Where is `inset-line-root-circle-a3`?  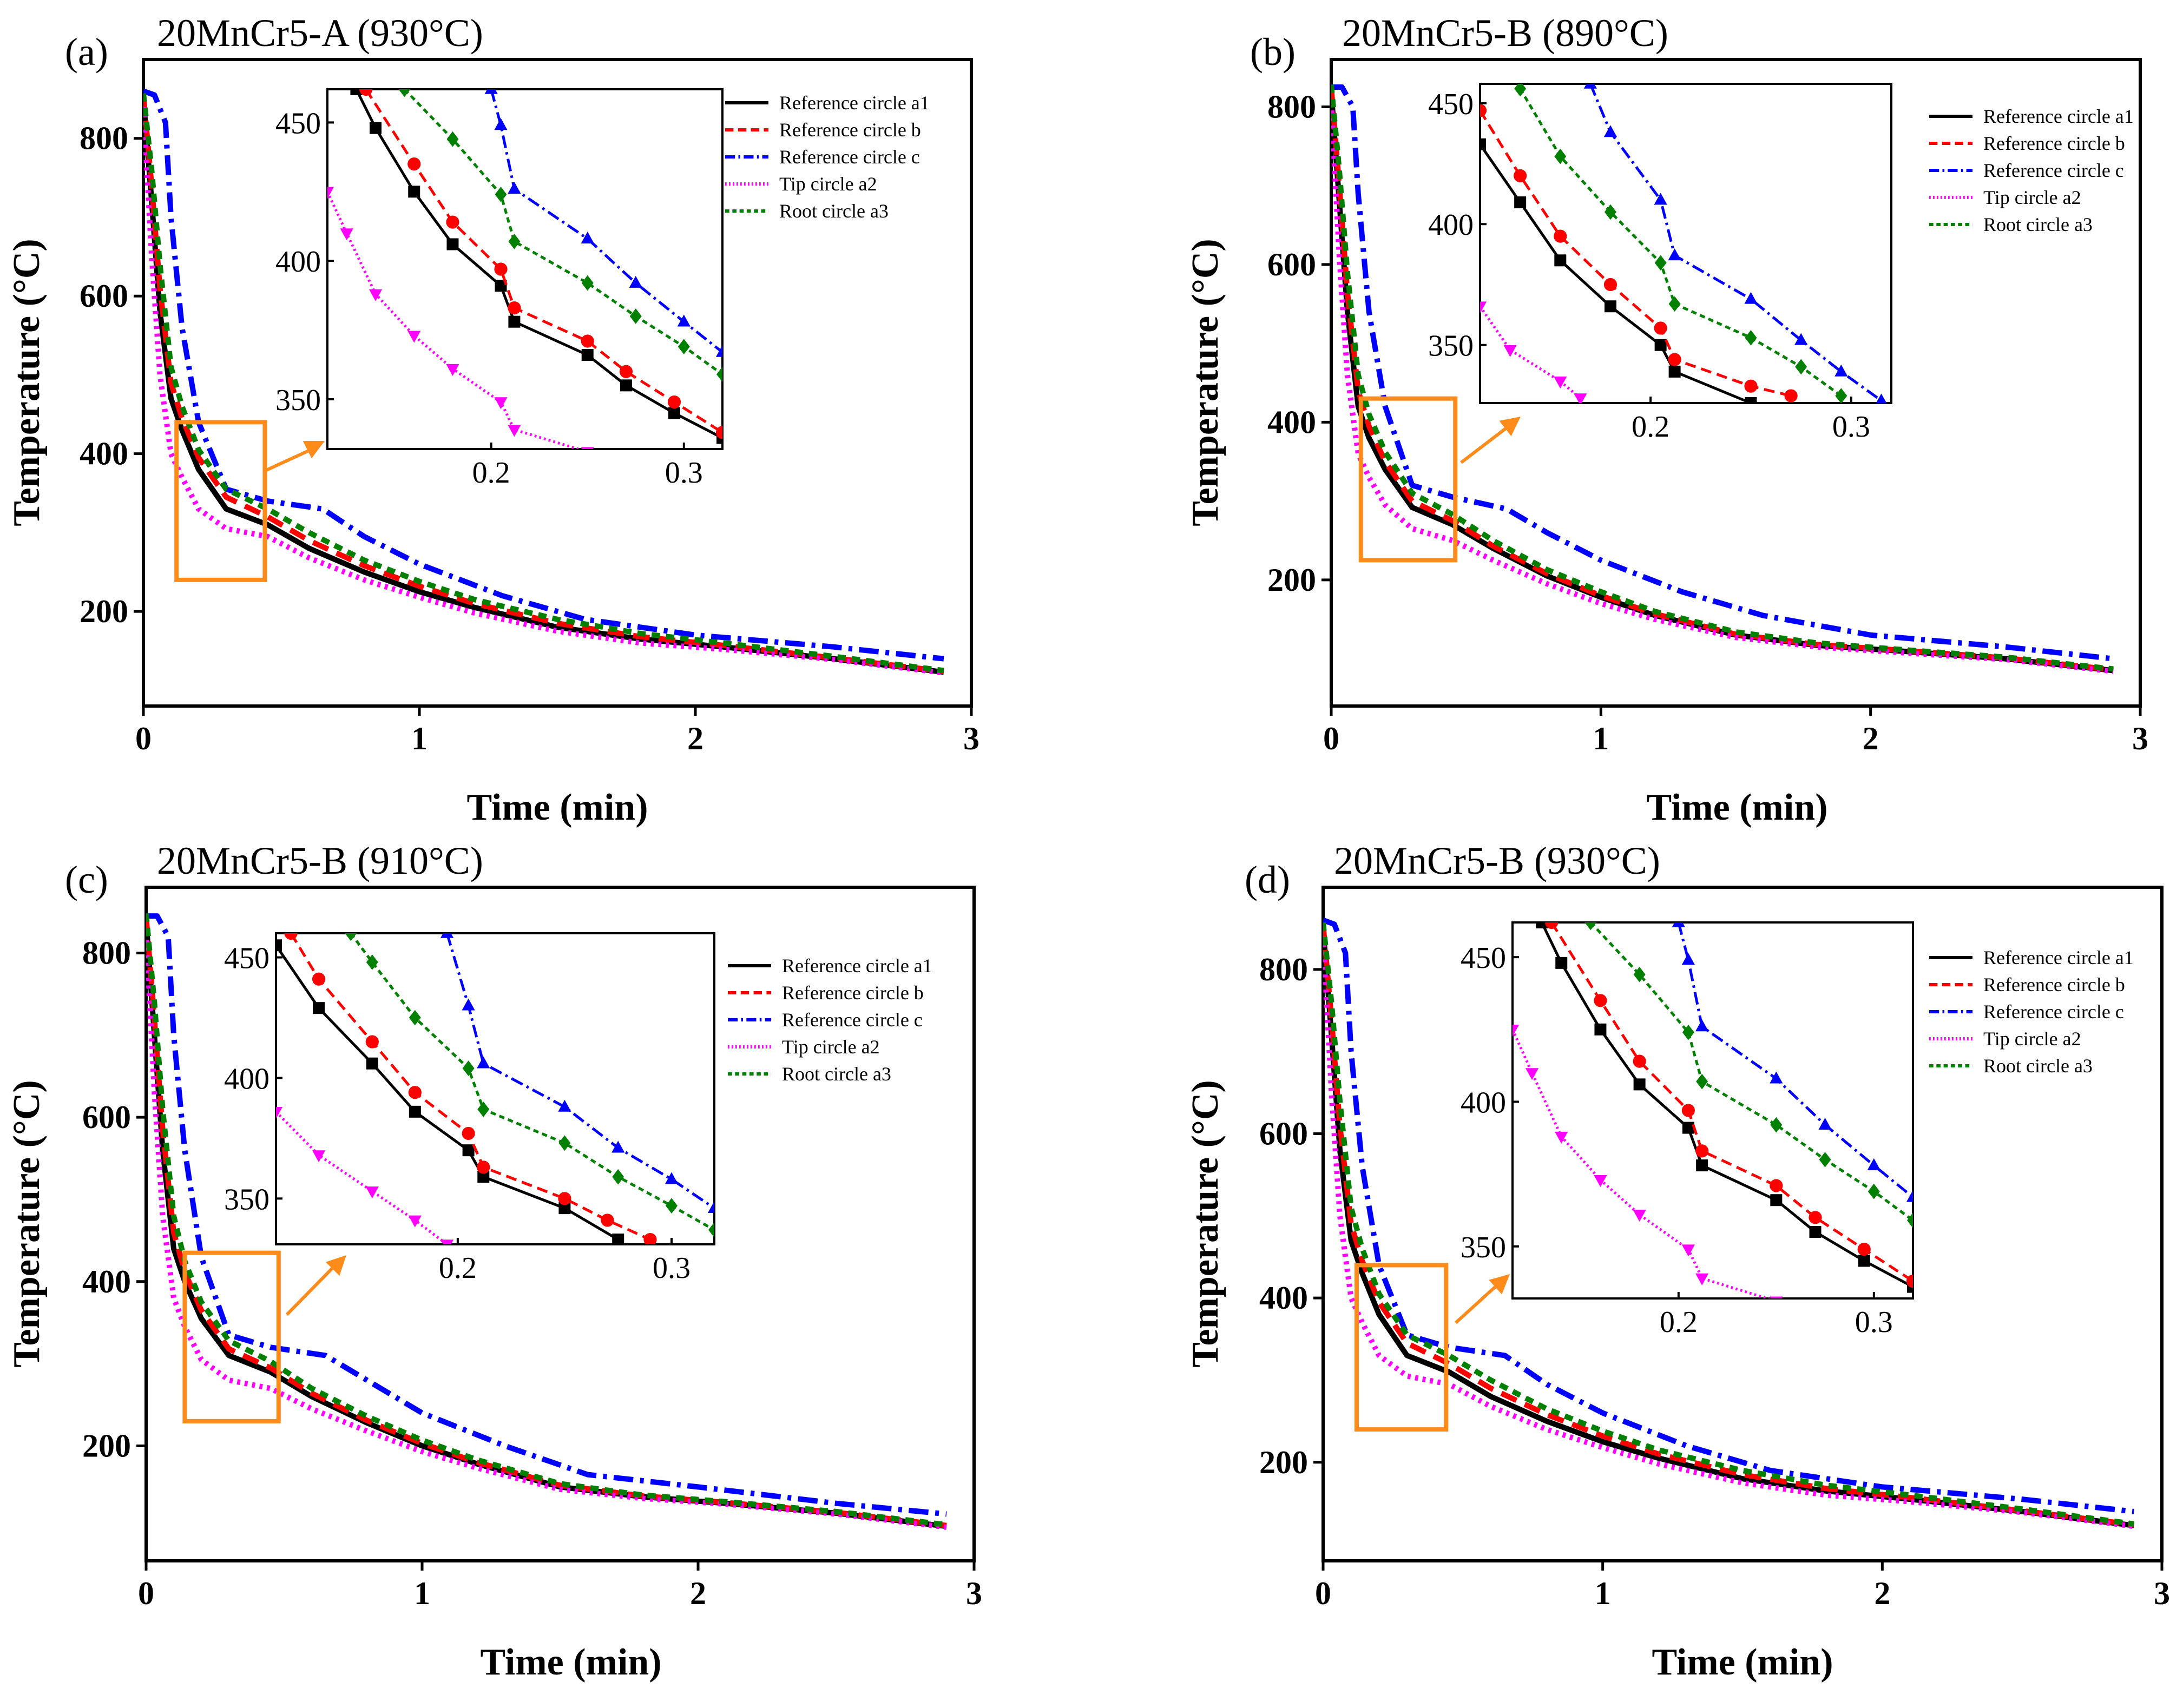 inset-line-root-circle-a3 is located at coordinates (562, 232).